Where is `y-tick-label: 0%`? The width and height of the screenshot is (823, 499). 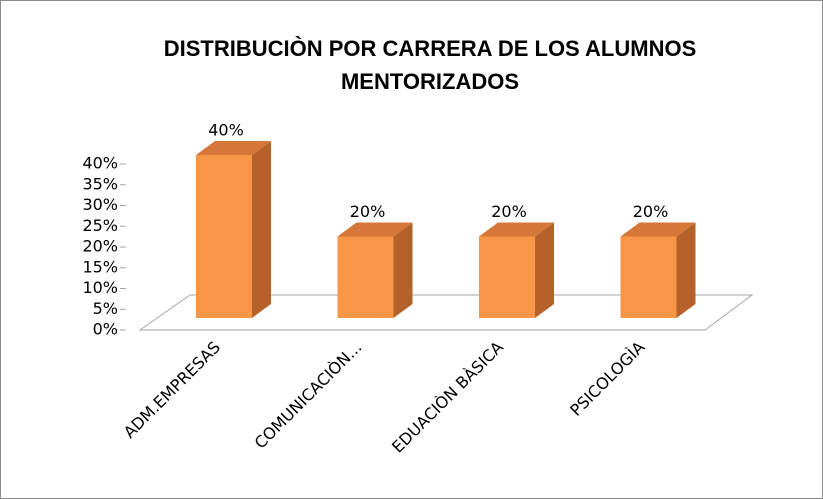
y-tick-label: 0% is located at coordinates (105, 329).